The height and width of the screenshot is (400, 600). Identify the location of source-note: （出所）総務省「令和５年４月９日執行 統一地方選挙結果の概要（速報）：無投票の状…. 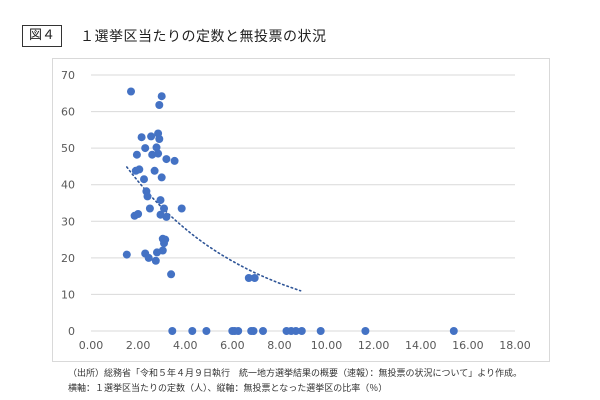
(295, 374).